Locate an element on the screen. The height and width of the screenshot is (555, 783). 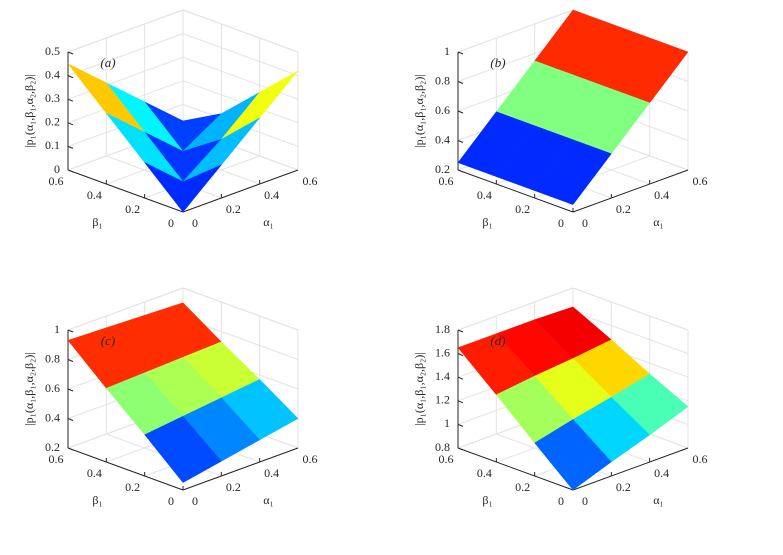
annotation: (c) is located at coordinates (108, 340).